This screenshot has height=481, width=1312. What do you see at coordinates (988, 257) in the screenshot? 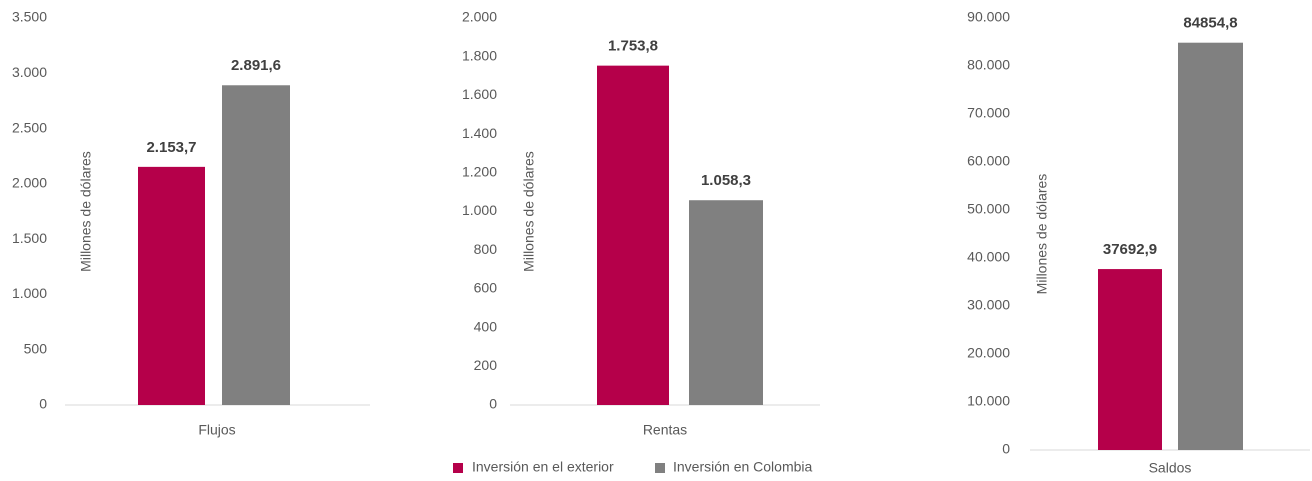
I see `y-tick-label: 40.000` at bounding box center [988, 257].